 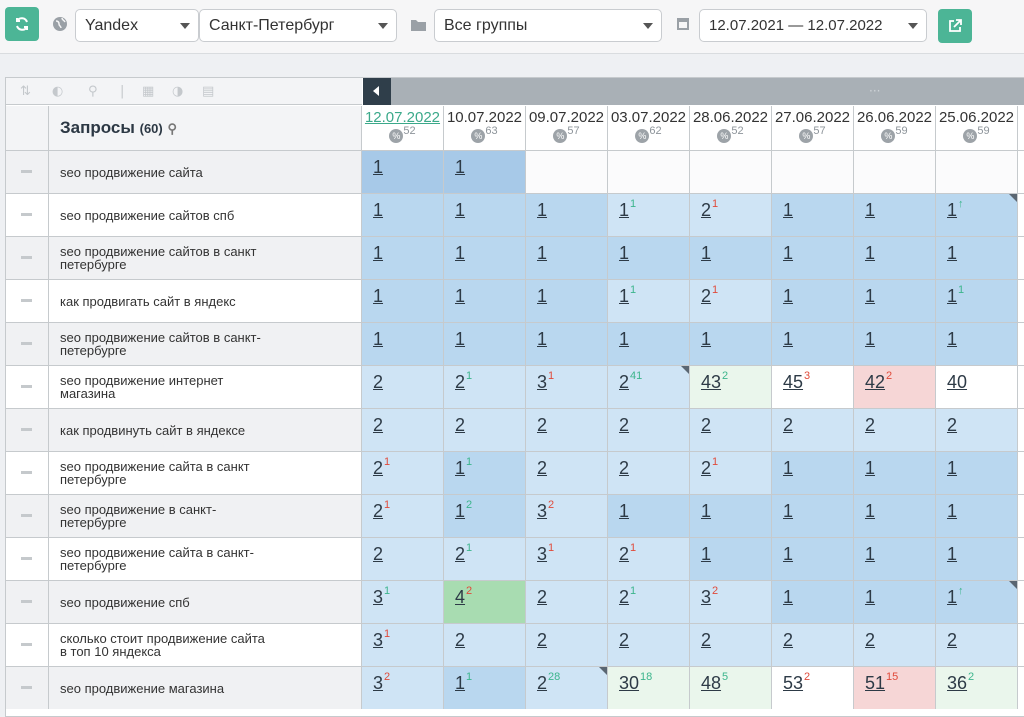 What do you see at coordinates (977, 688) in the screenshot?
I see `position-cell: 362` at bounding box center [977, 688].